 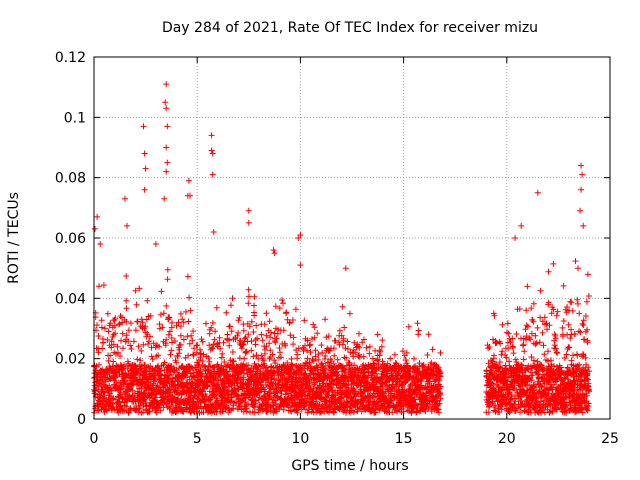 What do you see at coordinates (94, 439) in the screenshot?
I see `x-tick-label: 0` at bounding box center [94, 439].